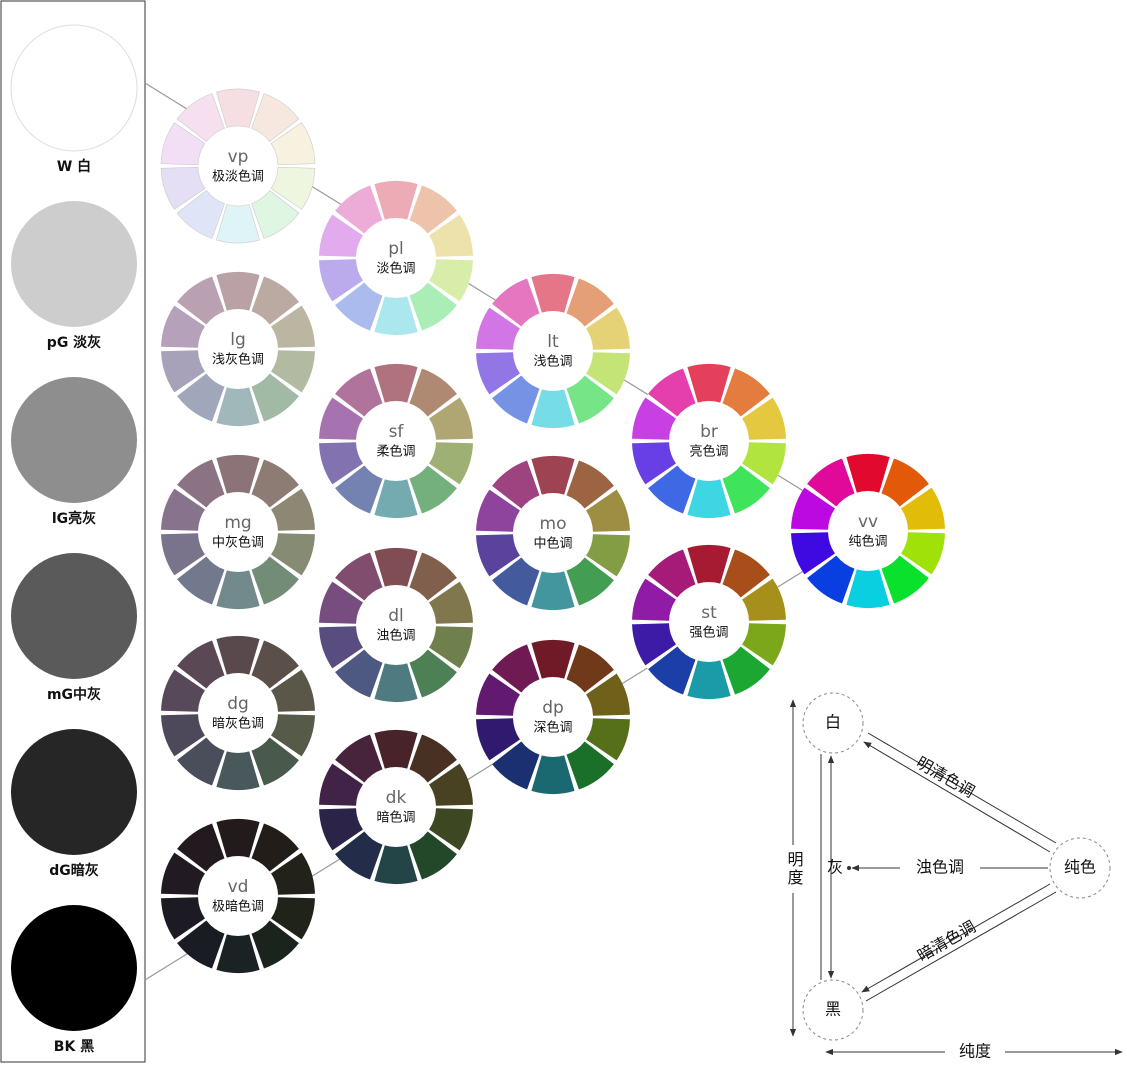 The image size is (1127, 1066). What do you see at coordinates (395, 269) in the screenshot?
I see `tone-name: 淡色调` at bounding box center [395, 269].